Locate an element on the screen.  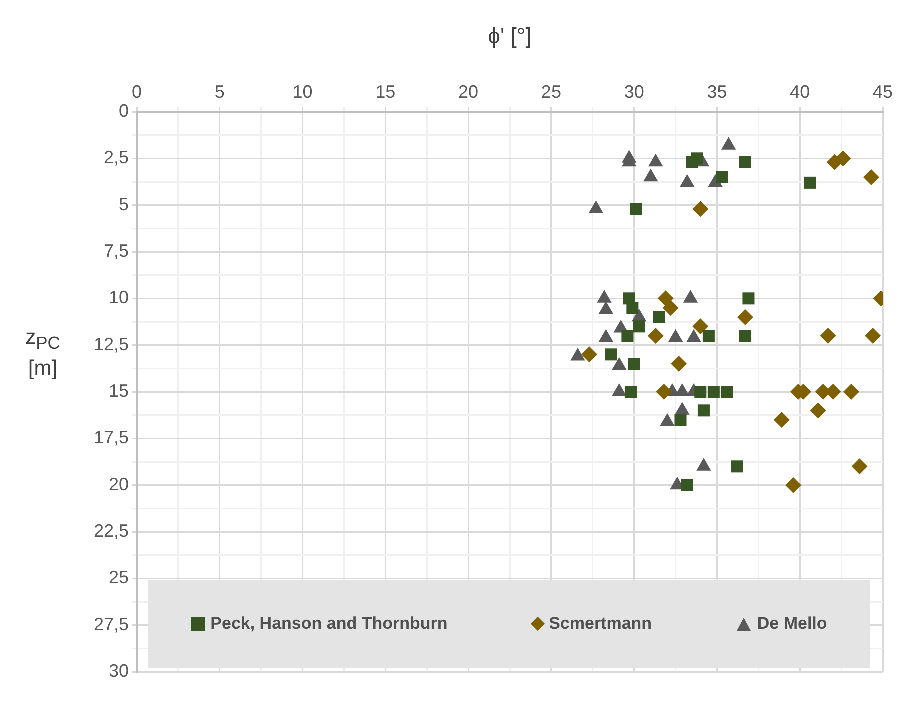
y-tick-label: 17,5 is located at coordinates (111, 438).